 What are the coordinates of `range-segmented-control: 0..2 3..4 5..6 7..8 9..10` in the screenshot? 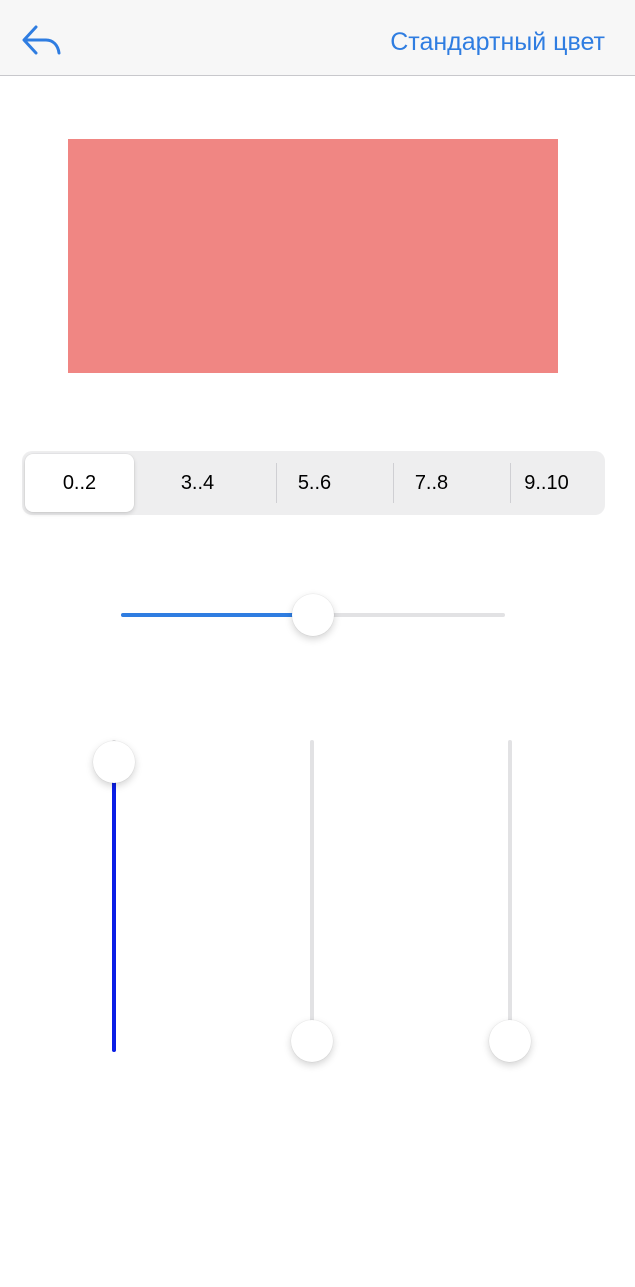 It's located at (313, 483).